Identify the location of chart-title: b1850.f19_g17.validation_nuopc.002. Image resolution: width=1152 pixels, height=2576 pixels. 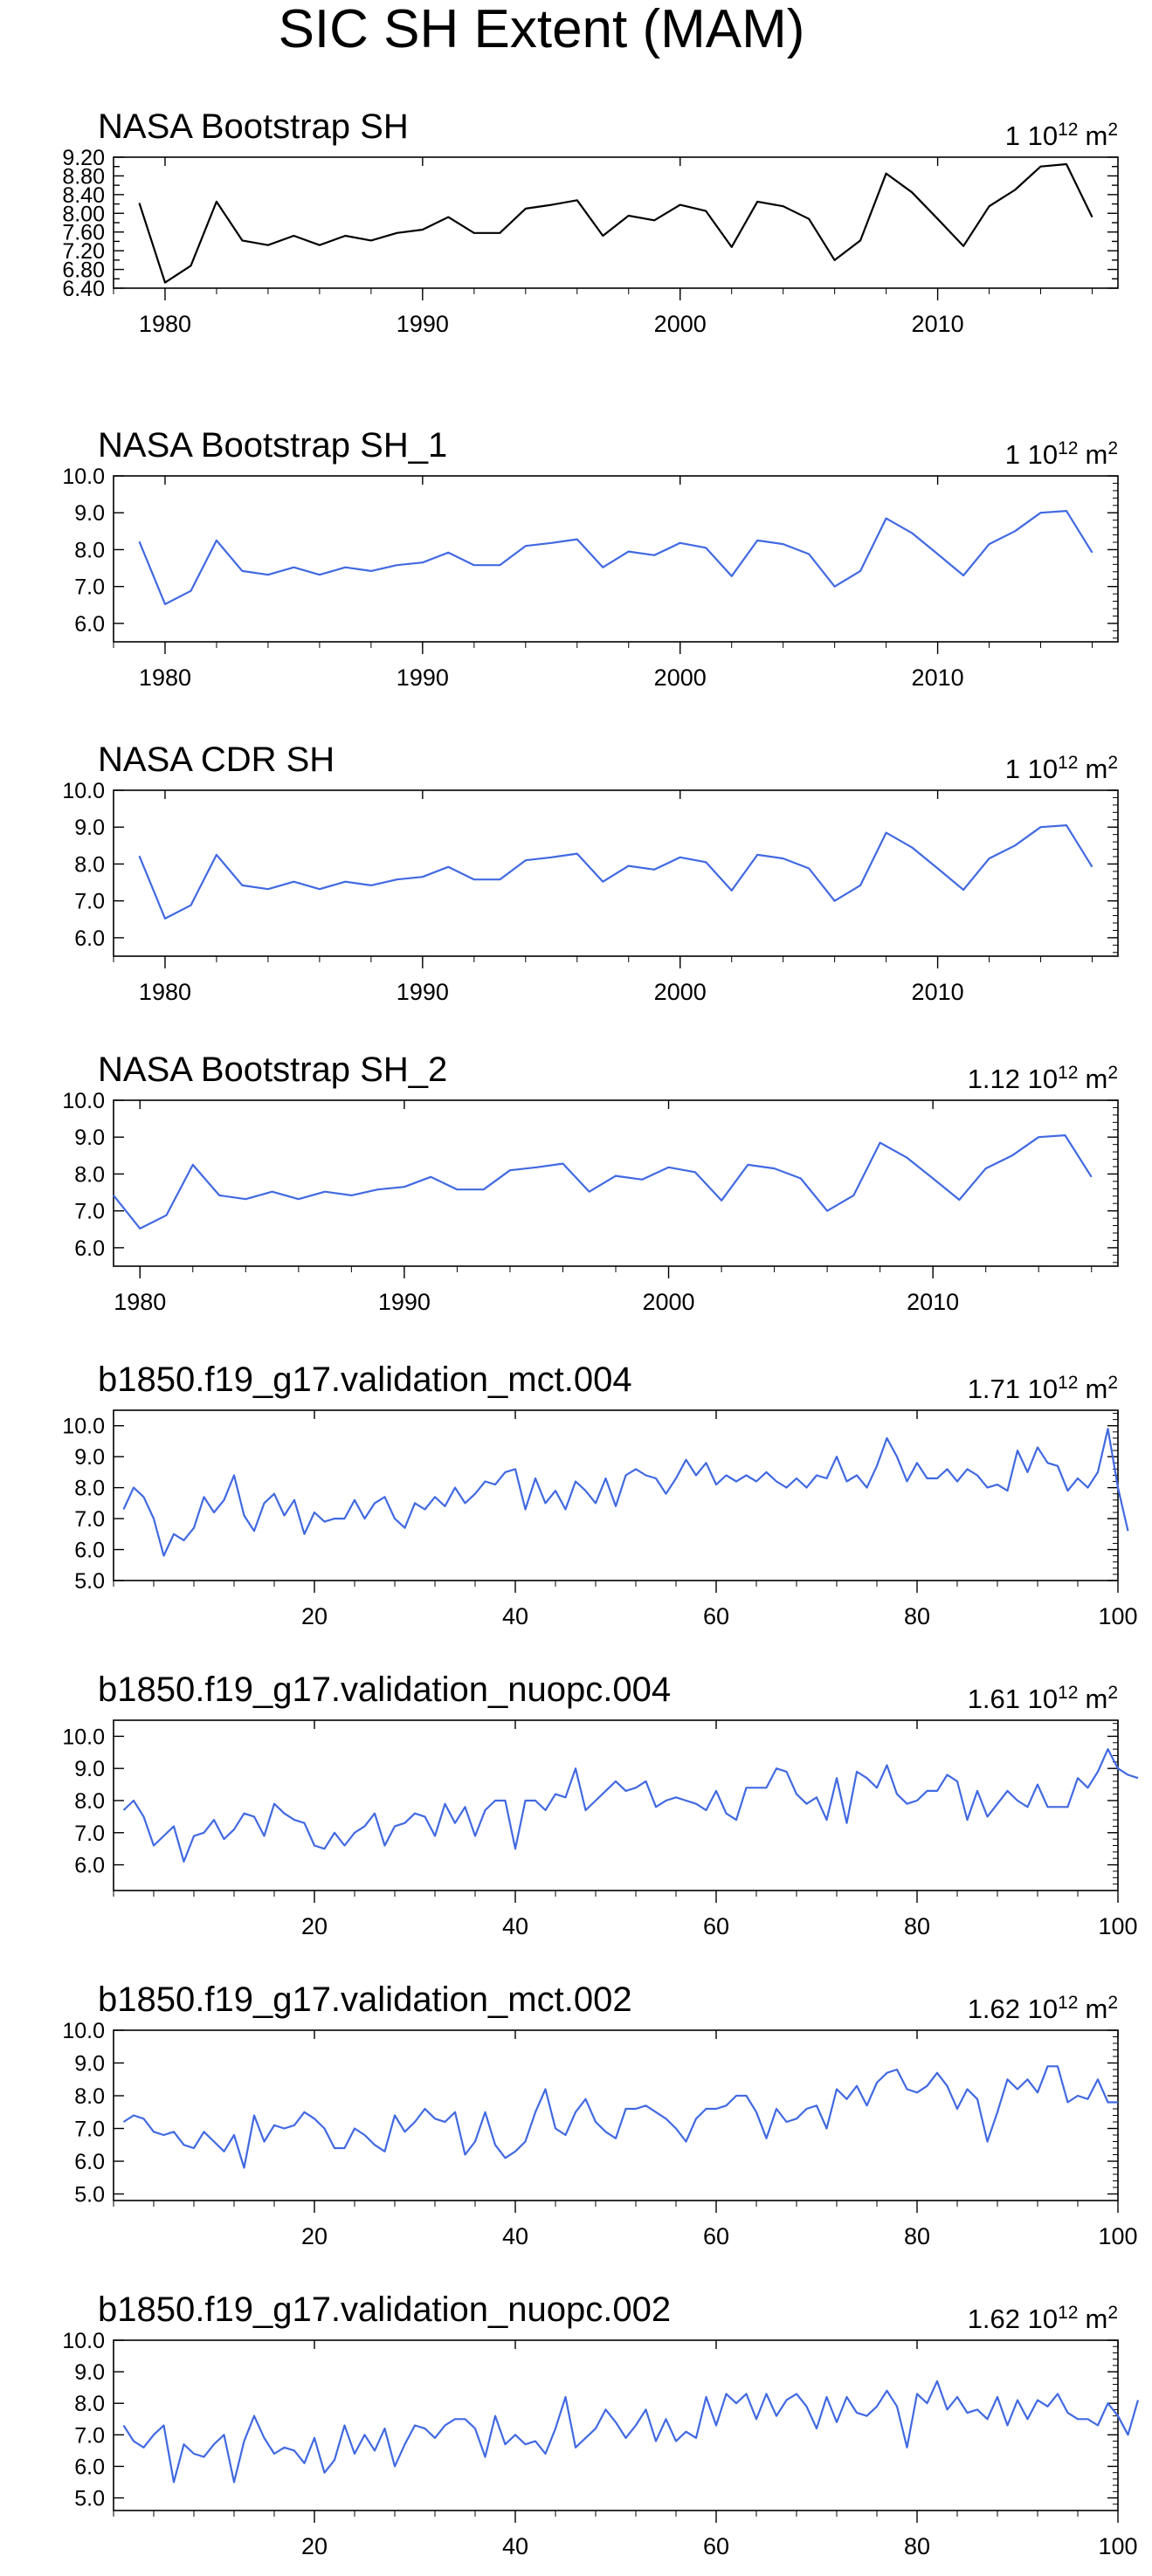
(384, 2309).